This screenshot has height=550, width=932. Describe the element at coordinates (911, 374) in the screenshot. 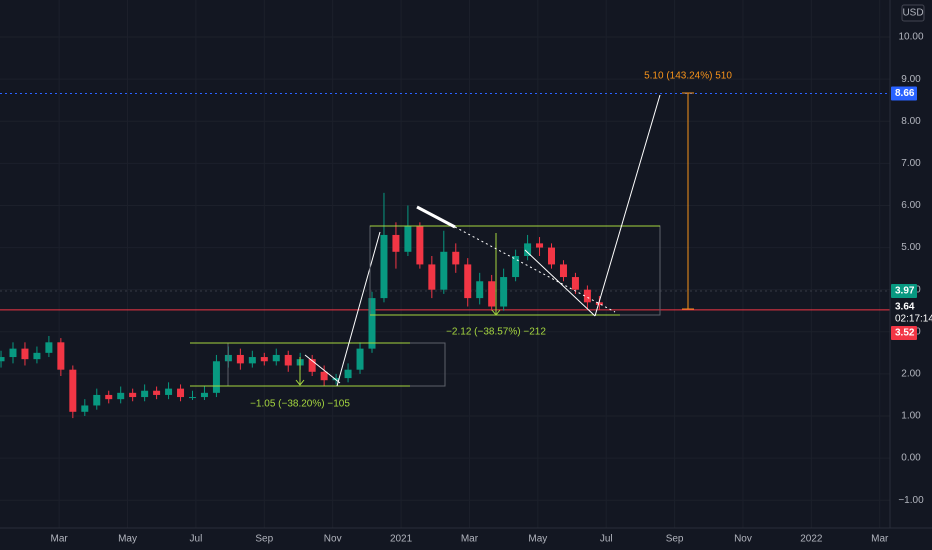

I see `y-tick-label: 2.00` at that location.